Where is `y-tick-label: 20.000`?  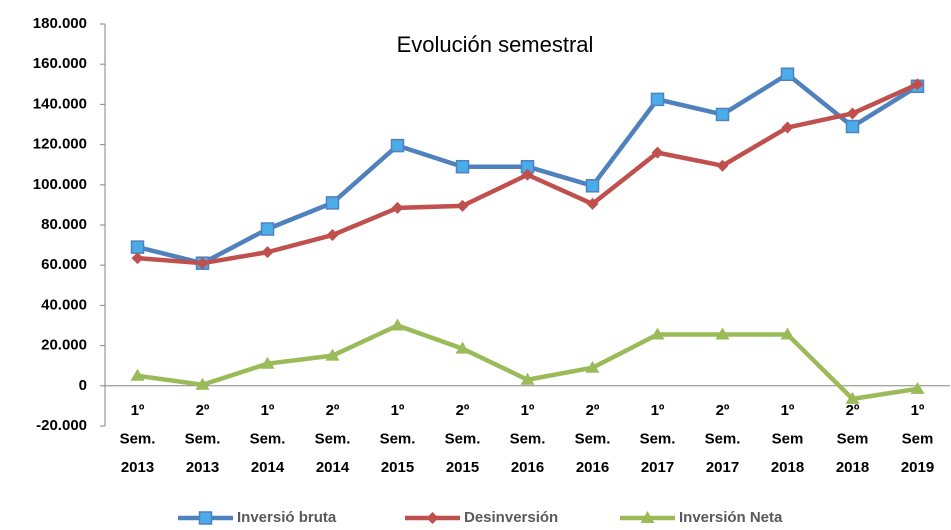 y-tick-label: 20.000 is located at coordinates (64, 345).